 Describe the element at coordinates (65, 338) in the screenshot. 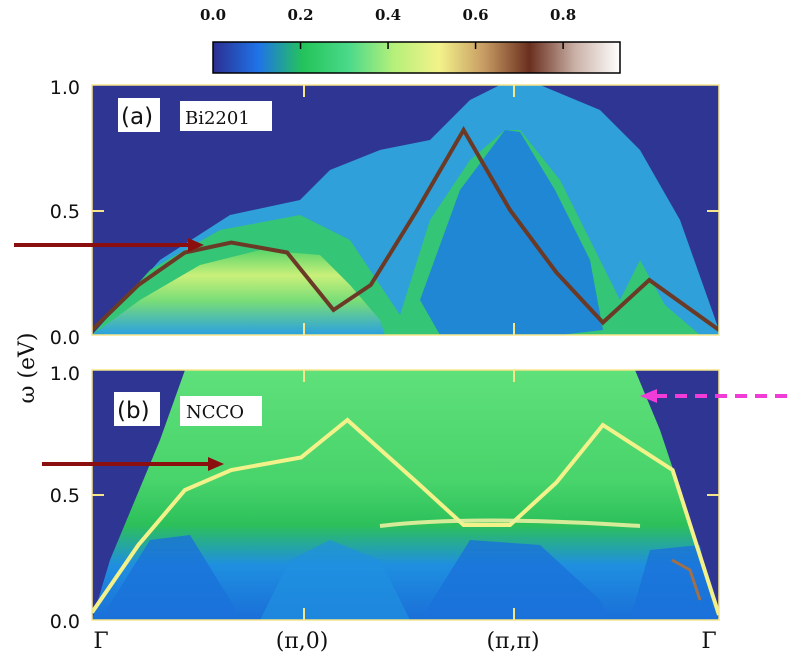

I see `panel-a-ytick-bottom: 0.0` at that location.